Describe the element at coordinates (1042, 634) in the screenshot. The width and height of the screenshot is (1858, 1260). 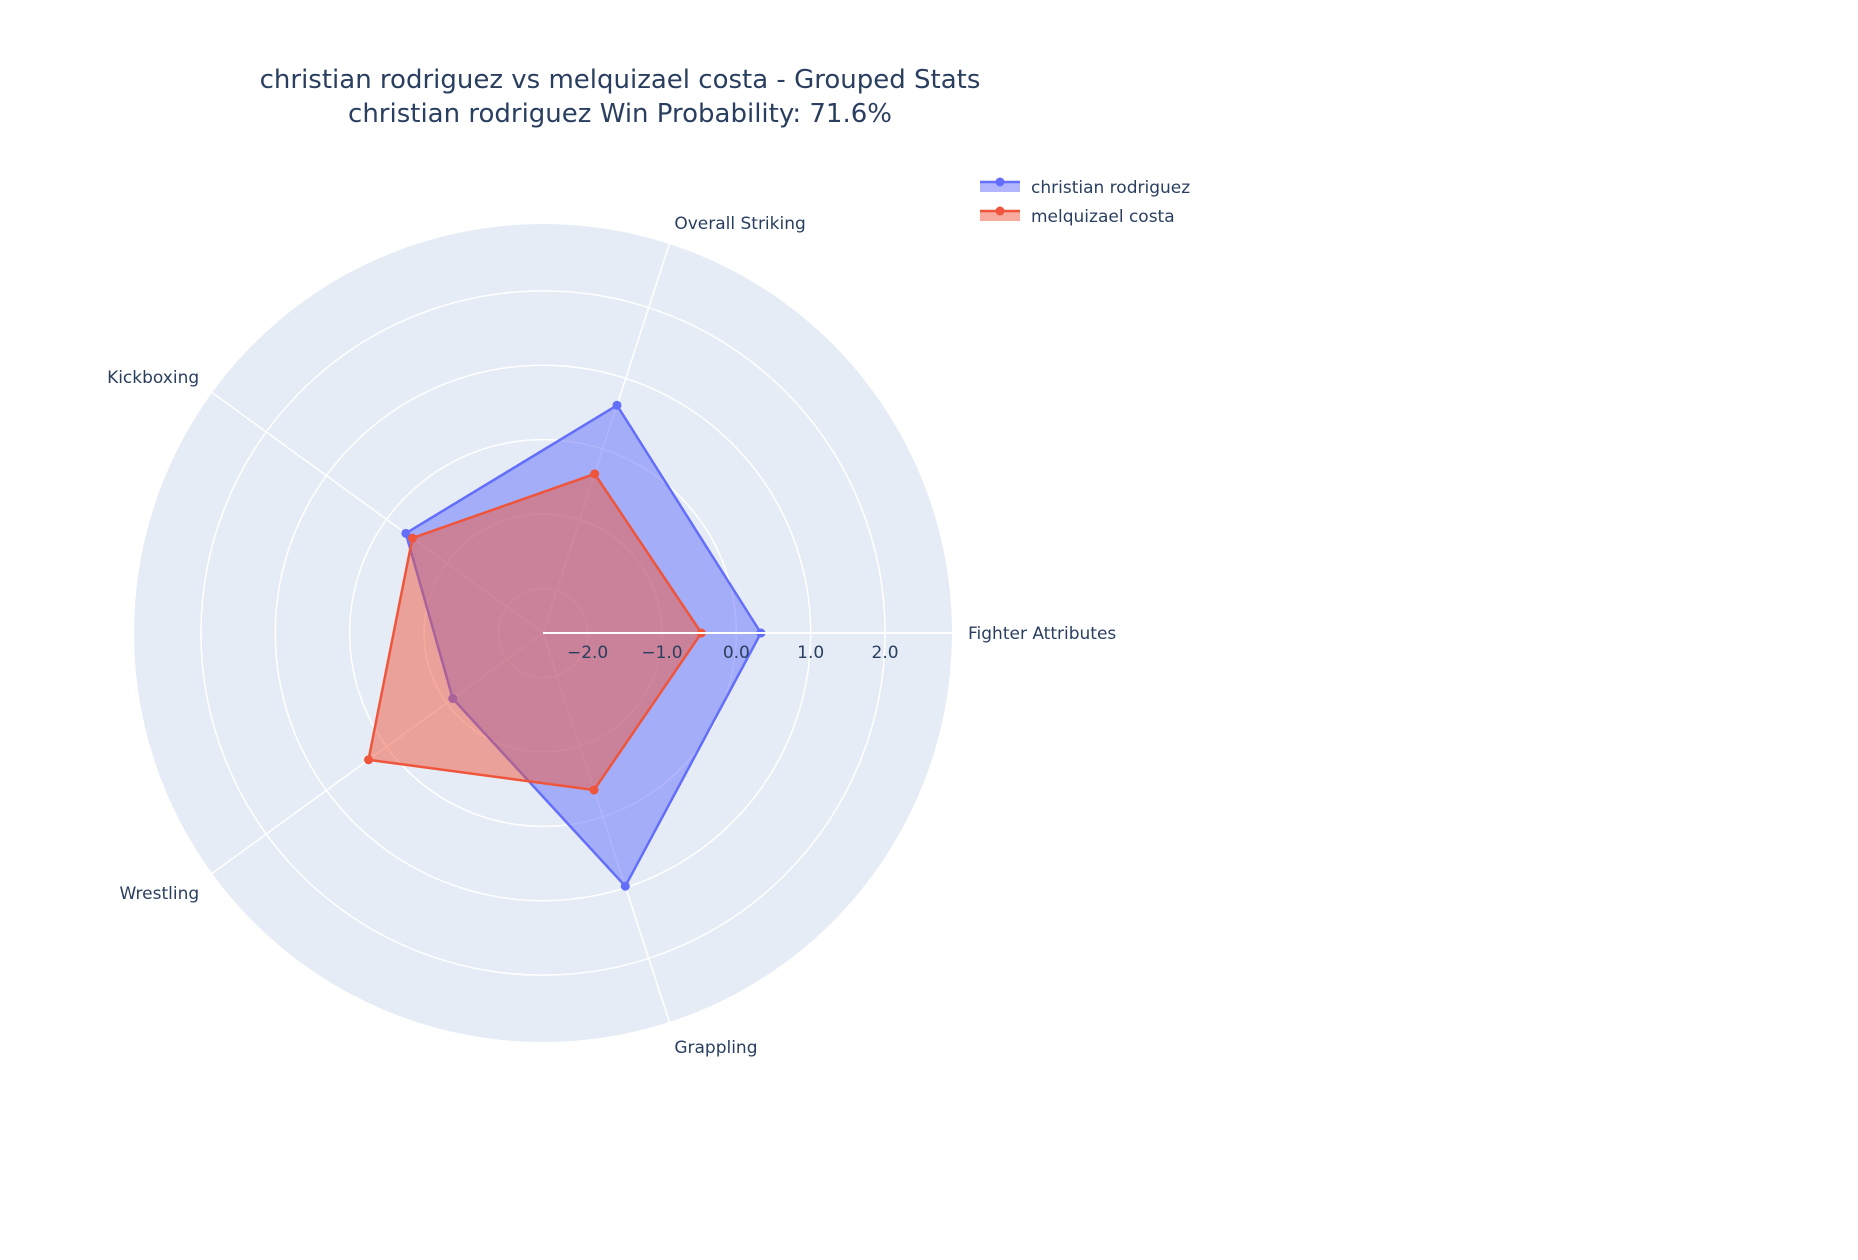
I see `angular-axis-label: Fighter Attributes` at that location.